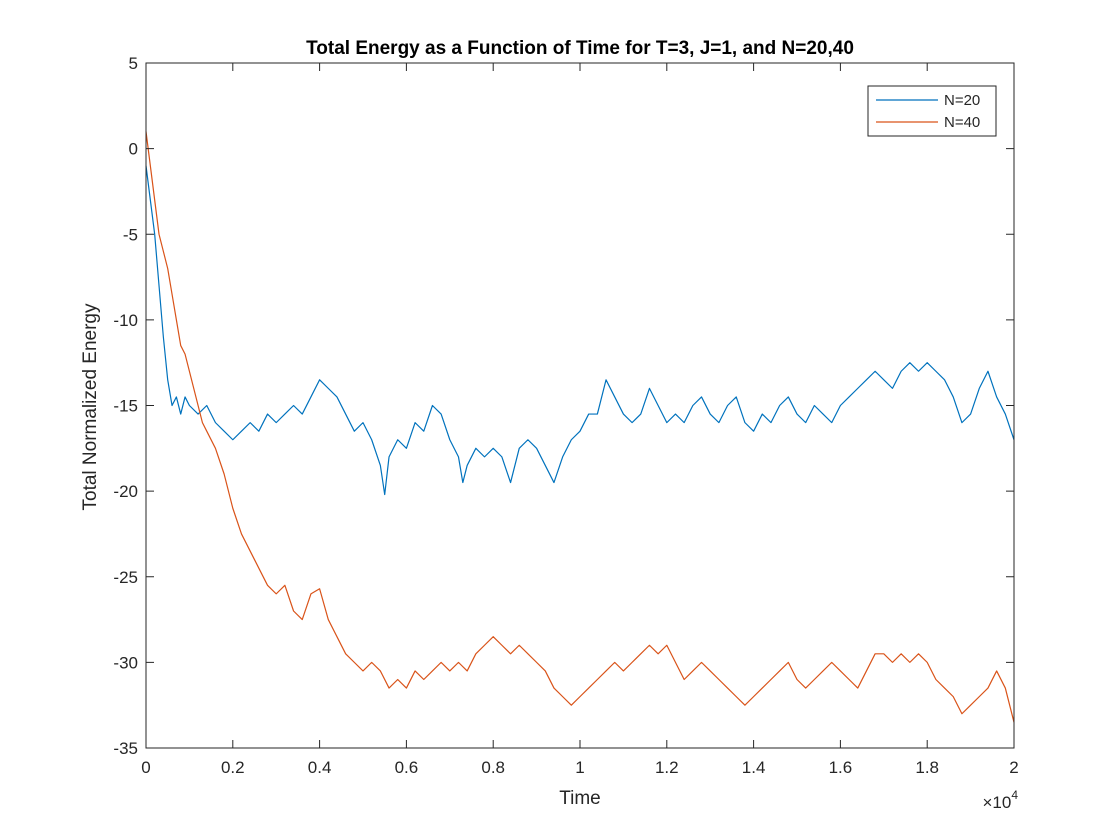 Image resolution: width=1120 pixels, height=840 pixels. Describe the element at coordinates (133, 63) in the screenshot. I see `y-tick-label: 5` at that location.